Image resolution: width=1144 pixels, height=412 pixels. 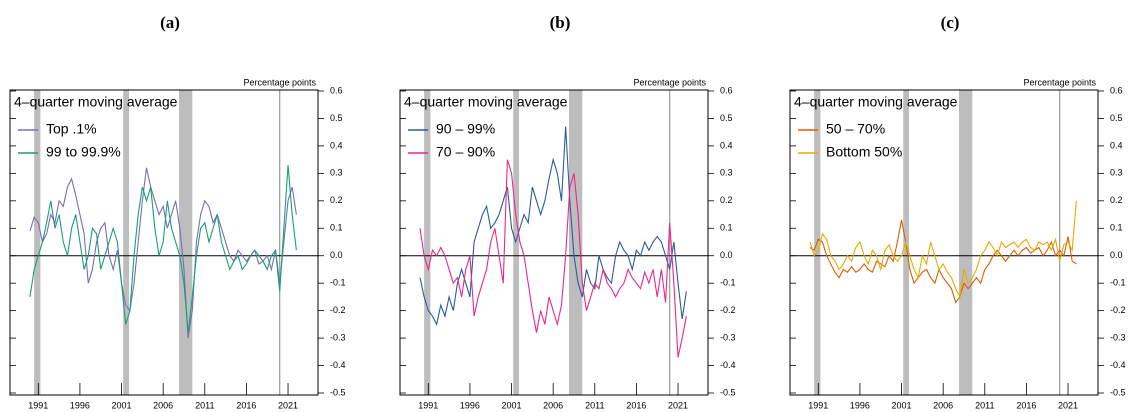 What do you see at coordinates (950, 22) in the screenshot?
I see `panel-title: (c)` at bounding box center [950, 22].